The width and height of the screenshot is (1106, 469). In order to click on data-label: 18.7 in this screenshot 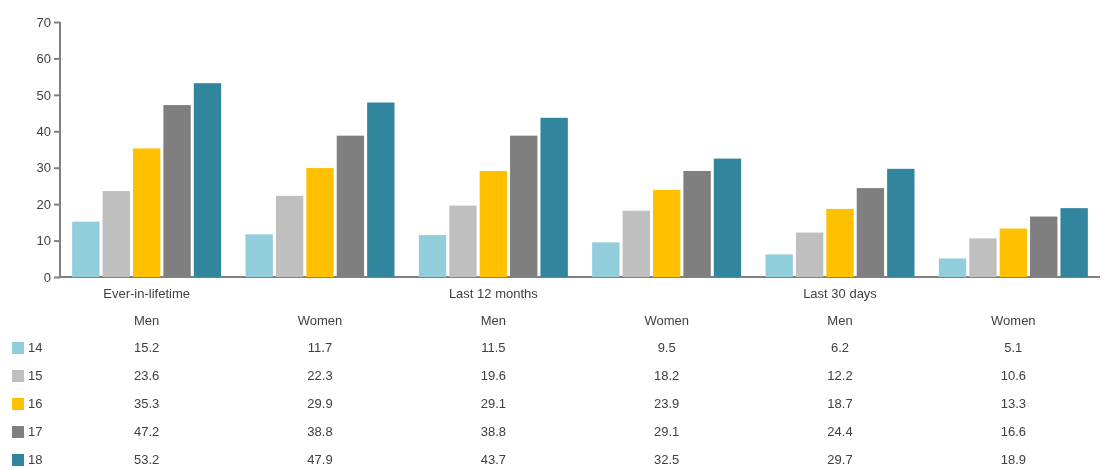, I will do `click(840, 403)`.